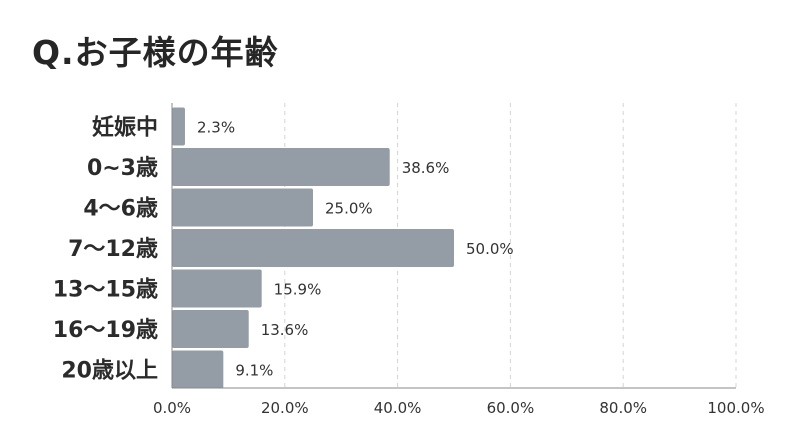 The width and height of the screenshot is (791, 433). Describe the element at coordinates (125, 128) in the screenshot. I see `category-label: 妊娠中` at that location.